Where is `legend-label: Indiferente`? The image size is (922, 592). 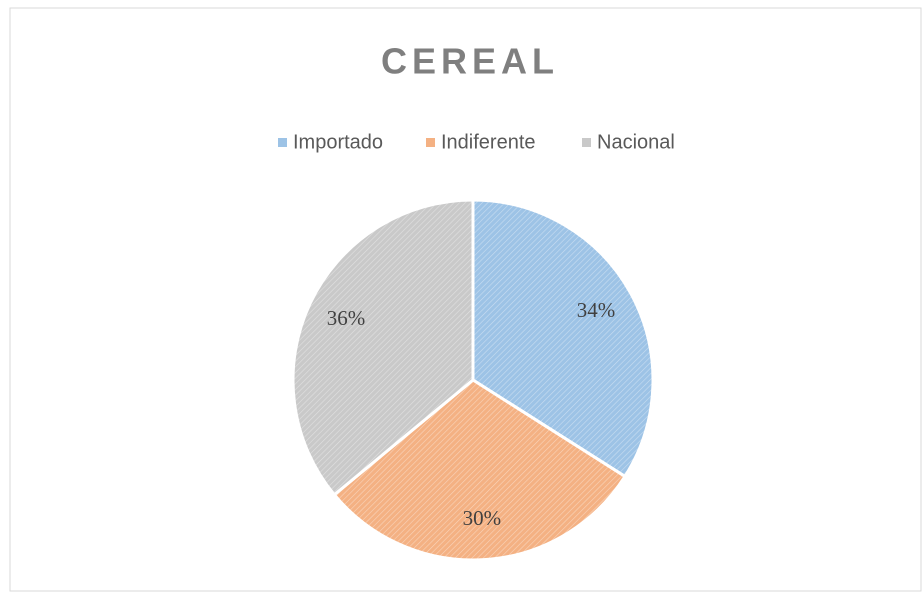 legend-label: Indiferente is located at coordinates (488, 142).